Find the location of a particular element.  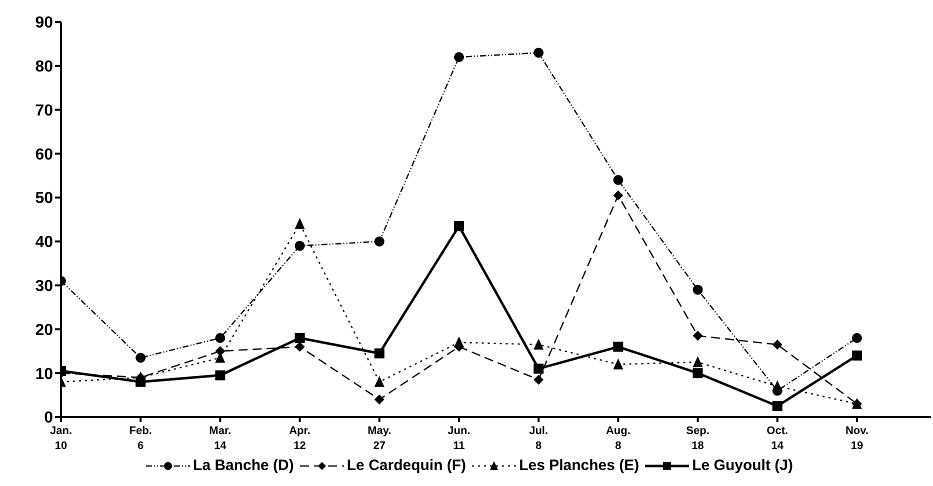

y-tick-label: 90 is located at coordinates (44, 23).